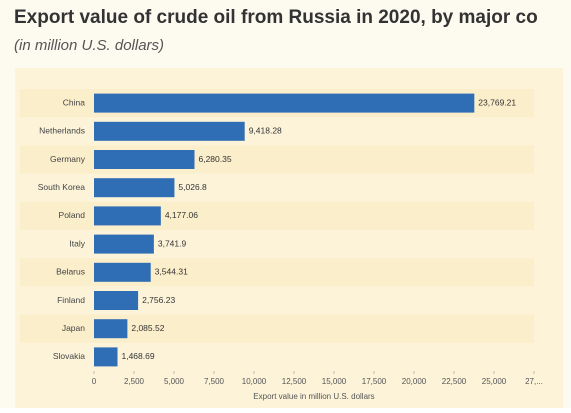 This screenshot has height=413, width=571. Describe the element at coordinates (94, 381) in the screenshot. I see `x-tick-label: 0` at that location.